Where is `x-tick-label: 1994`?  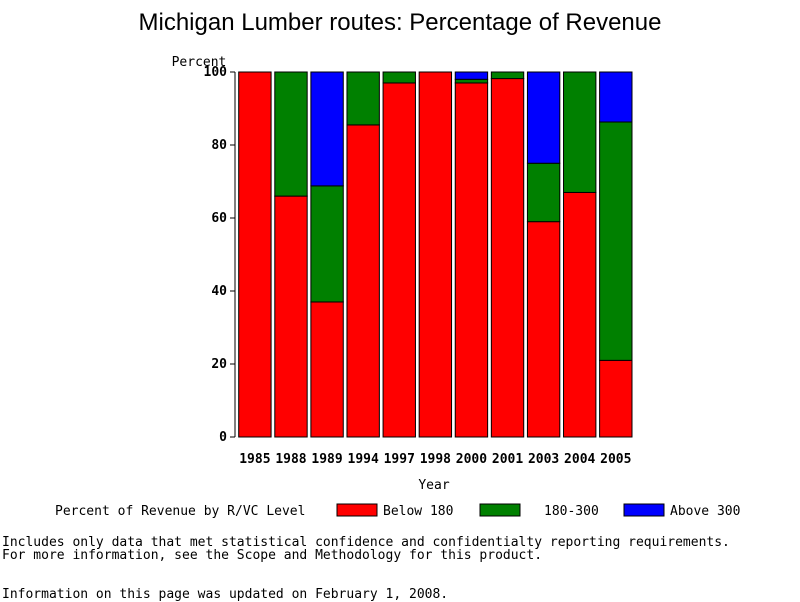 x-tick-label: 1994 is located at coordinates (363, 459).